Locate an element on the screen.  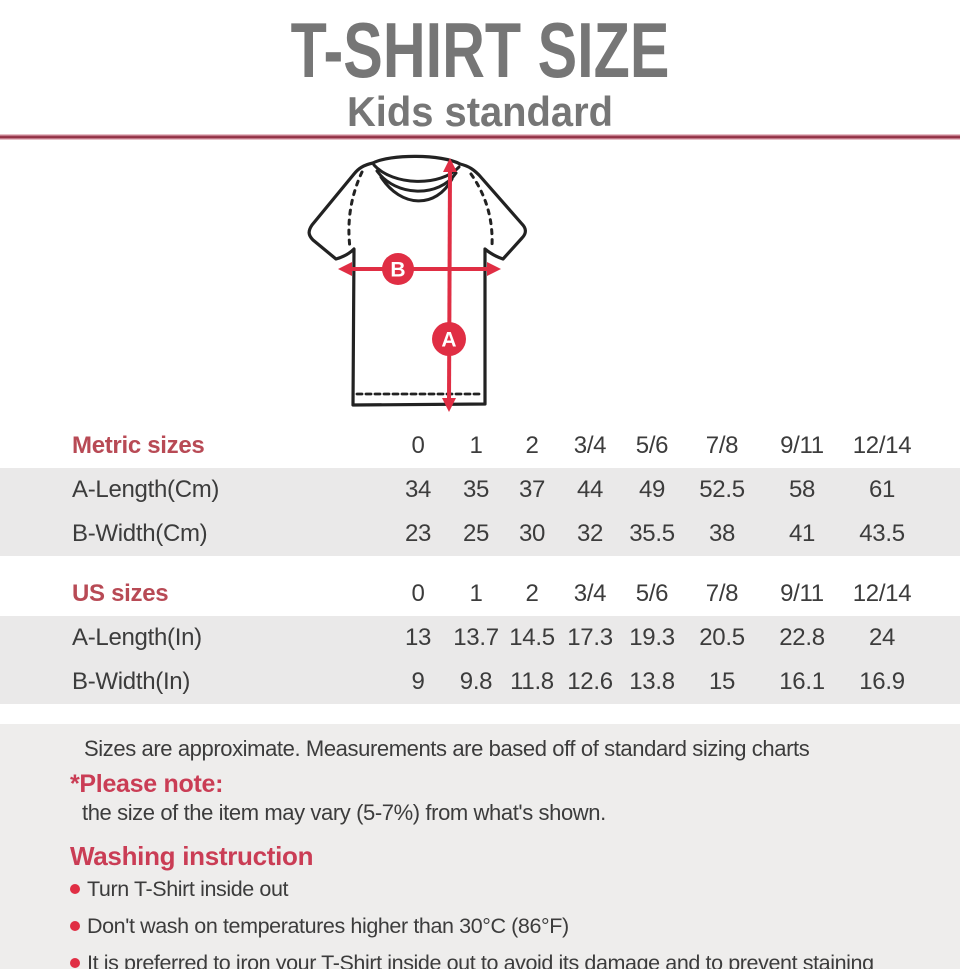
value-cell: 11.8 is located at coordinates (532, 681).